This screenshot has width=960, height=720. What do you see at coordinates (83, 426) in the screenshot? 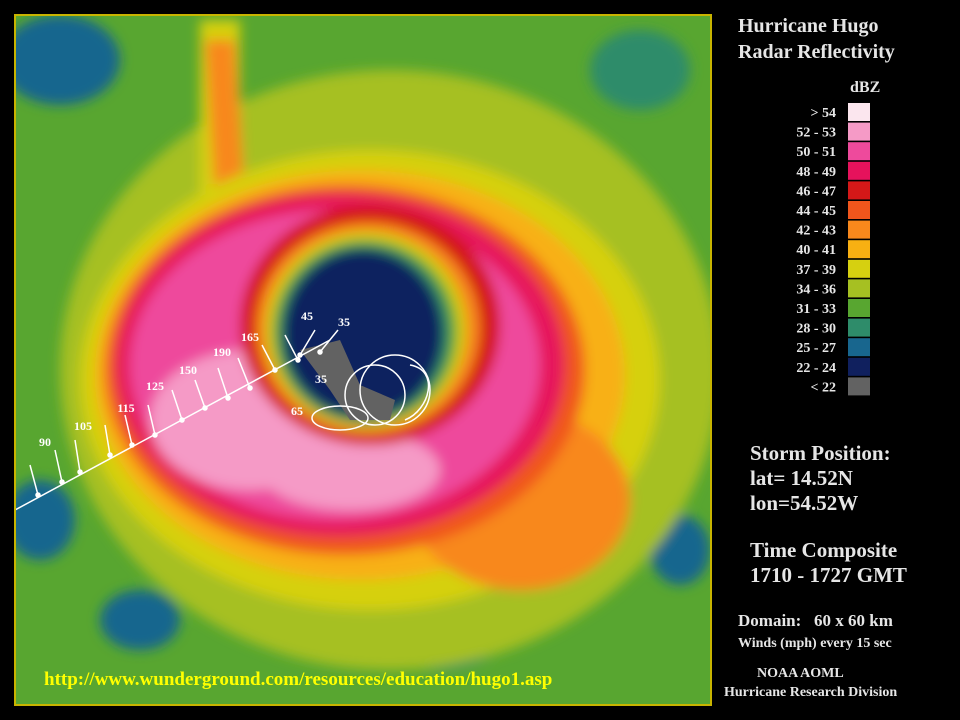
I see `wind-label: 105` at bounding box center [83, 426].